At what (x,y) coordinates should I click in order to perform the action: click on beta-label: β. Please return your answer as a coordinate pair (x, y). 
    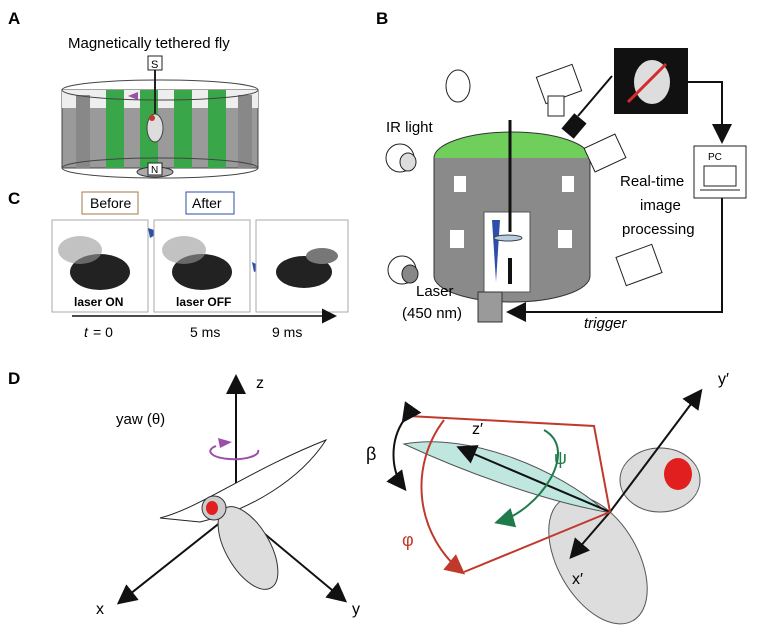
    Looking at the image, I should click on (371, 454).